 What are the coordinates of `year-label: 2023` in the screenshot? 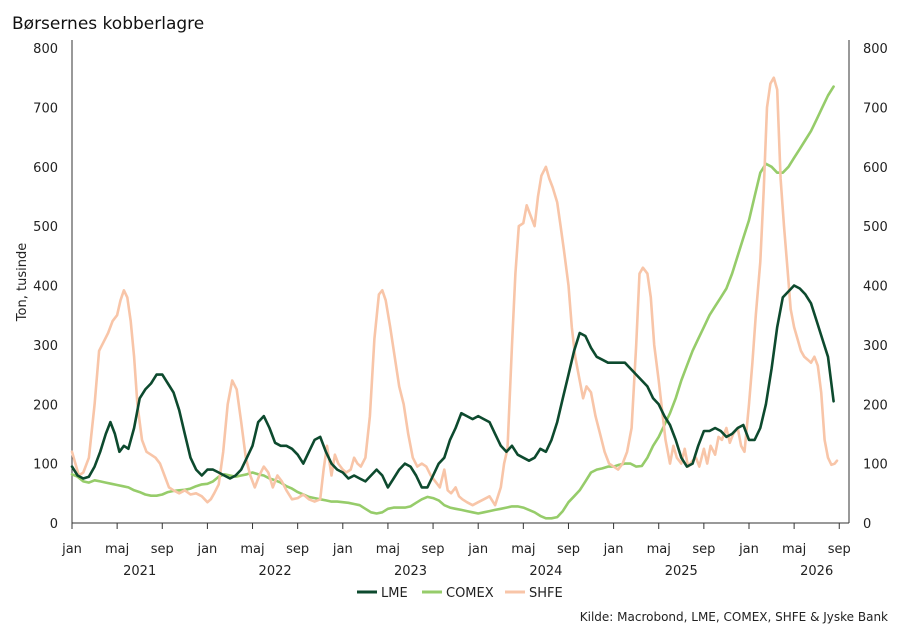 It's located at (410, 571).